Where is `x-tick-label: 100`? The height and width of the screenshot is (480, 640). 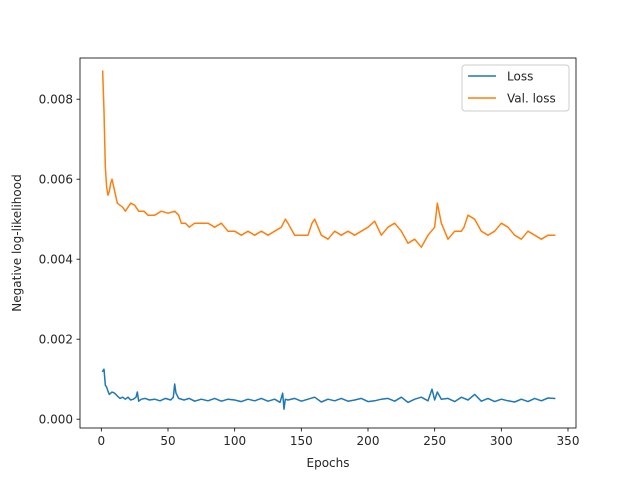 x-tick-label: 100 is located at coordinates (234, 441).